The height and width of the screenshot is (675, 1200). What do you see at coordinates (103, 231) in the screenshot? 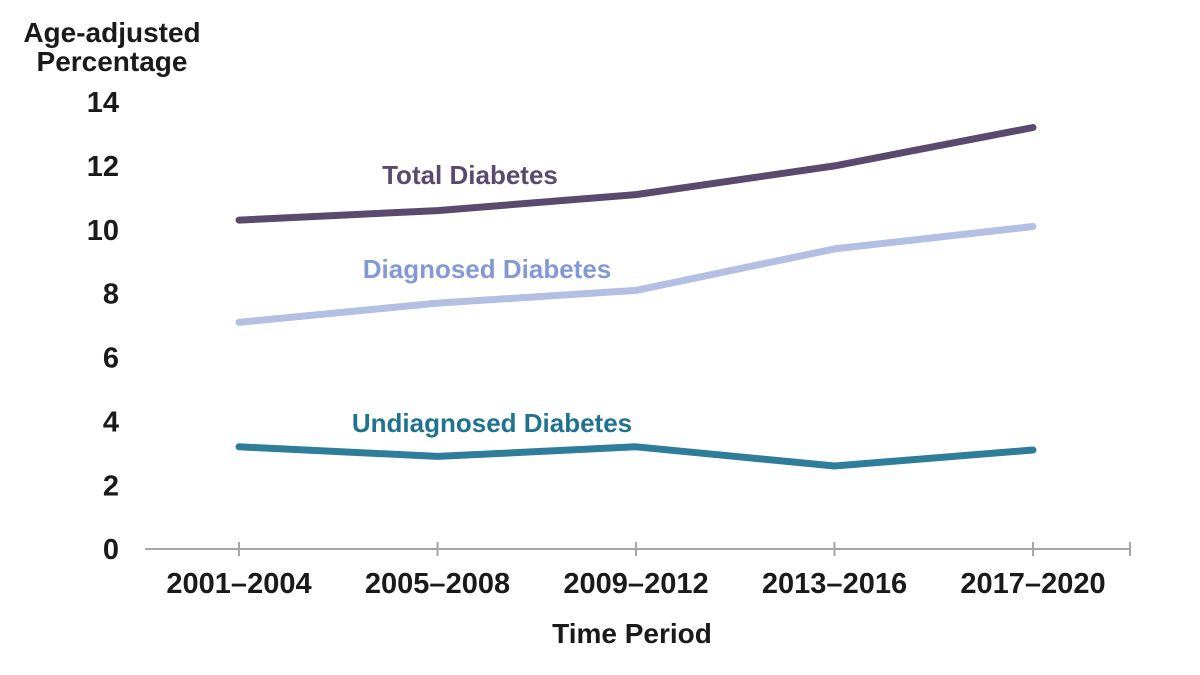
I see `y-tick-label: 10` at bounding box center [103, 231].